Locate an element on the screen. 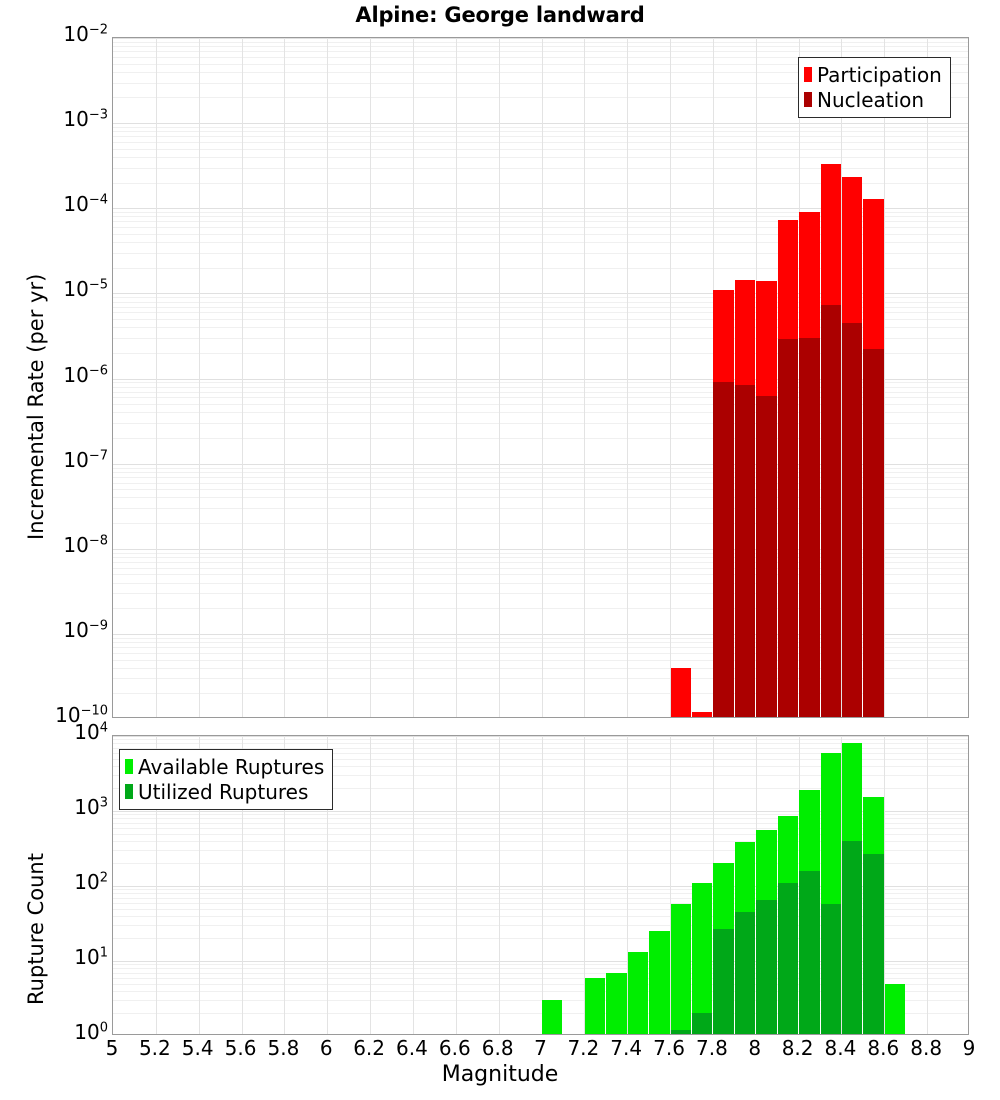 The width and height of the screenshot is (1000, 1100). legend-label-available-ruptures: Available Ruptures is located at coordinates (231, 766).